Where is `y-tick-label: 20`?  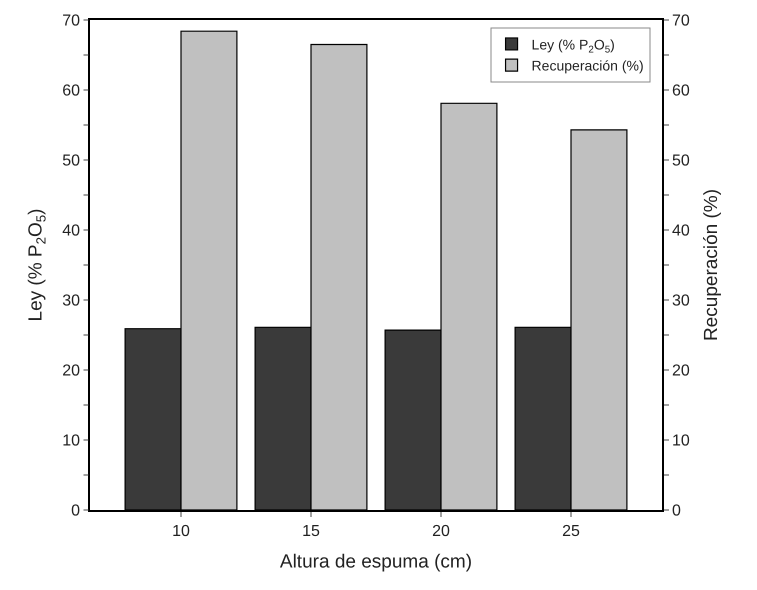 y-tick-label: 20 is located at coordinates (71, 371).